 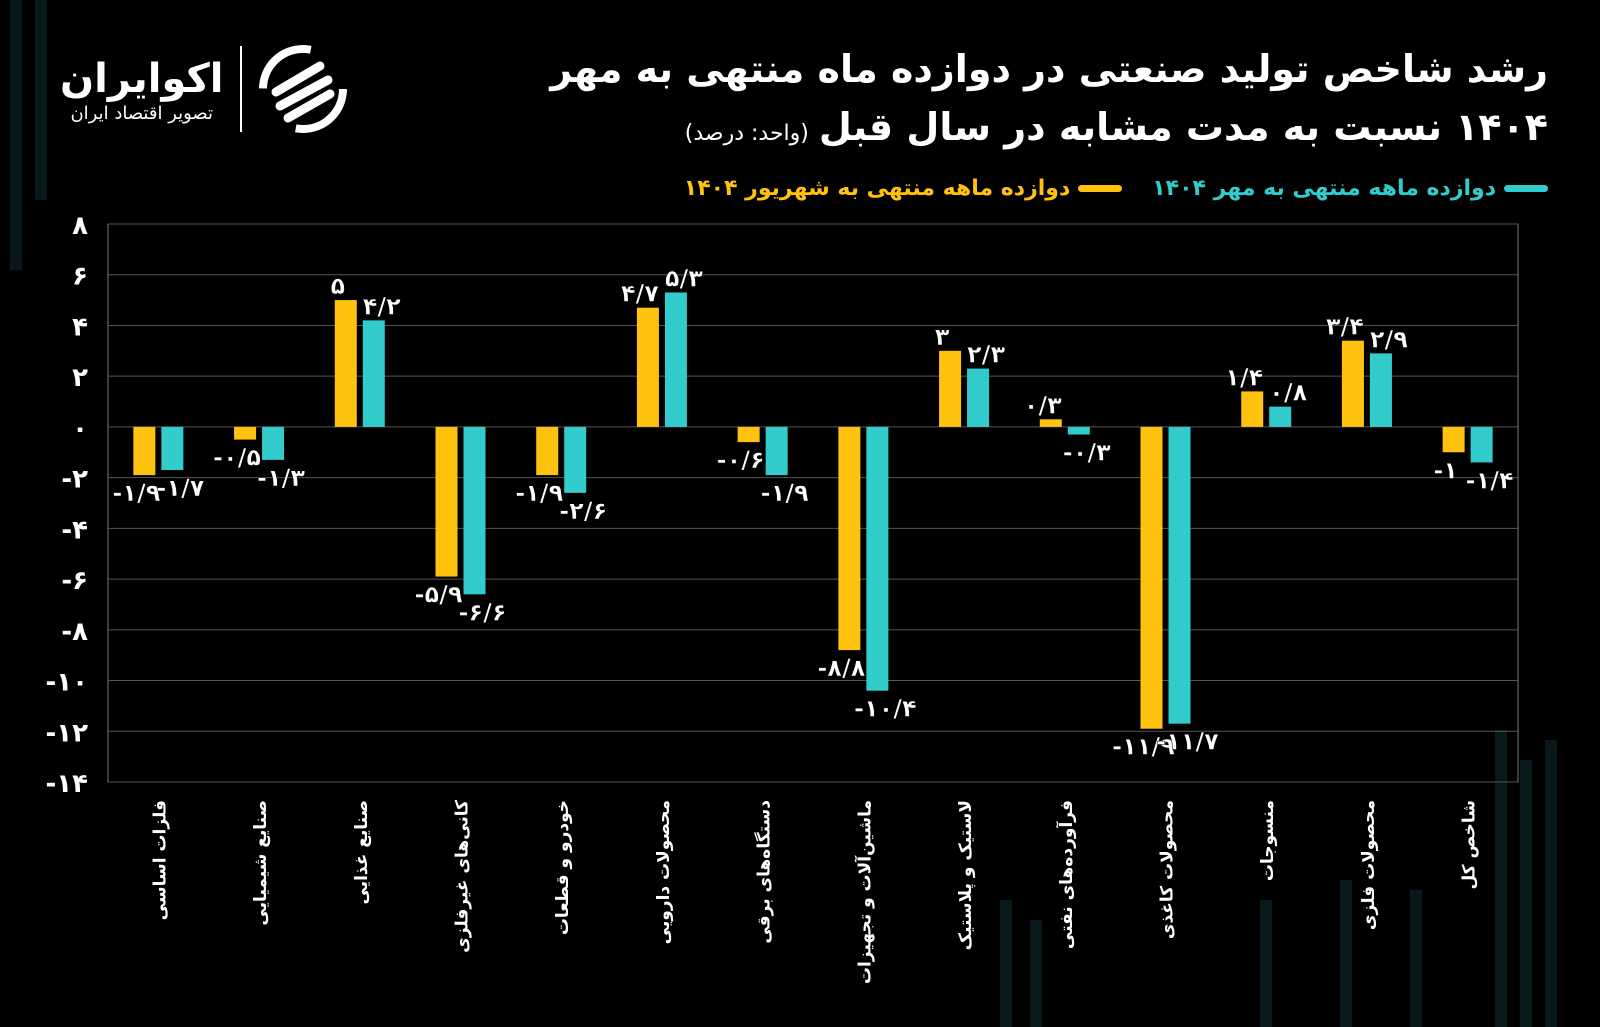 What do you see at coordinates (80, 378) in the screenshot?
I see `y-tick-label: ۲` at bounding box center [80, 378].